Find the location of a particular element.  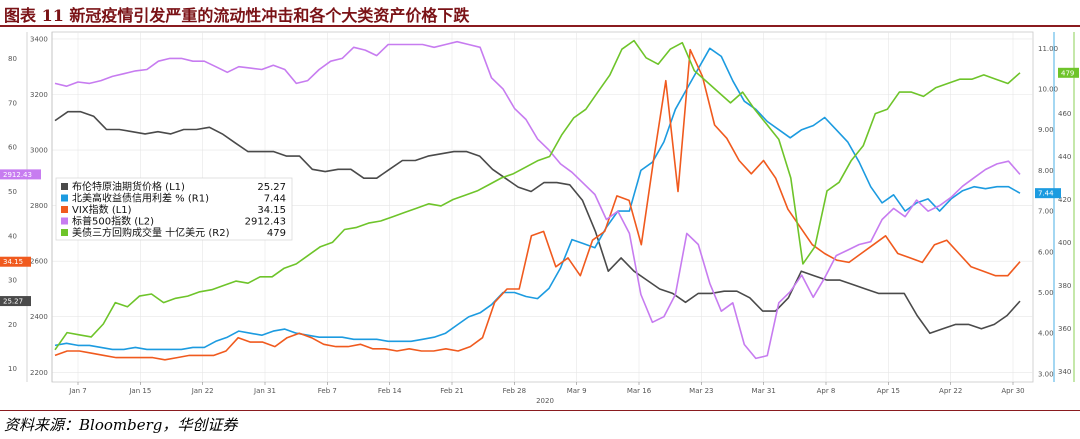

last-value-badge-text: 7.44 is located at coordinates (1046, 194).